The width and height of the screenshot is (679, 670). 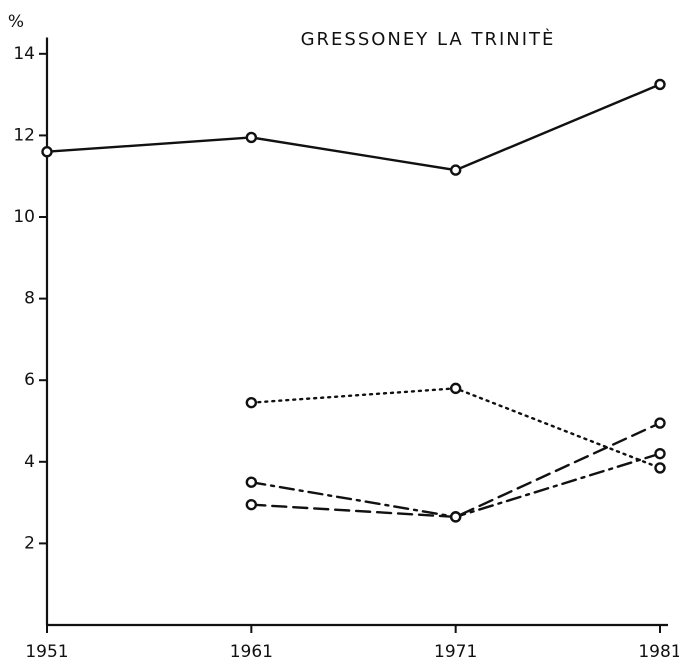 What do you see at coordinates (46, 652) in the screenshot?
I see `x-tick-label: 1951` at bounding box center [46, 652].